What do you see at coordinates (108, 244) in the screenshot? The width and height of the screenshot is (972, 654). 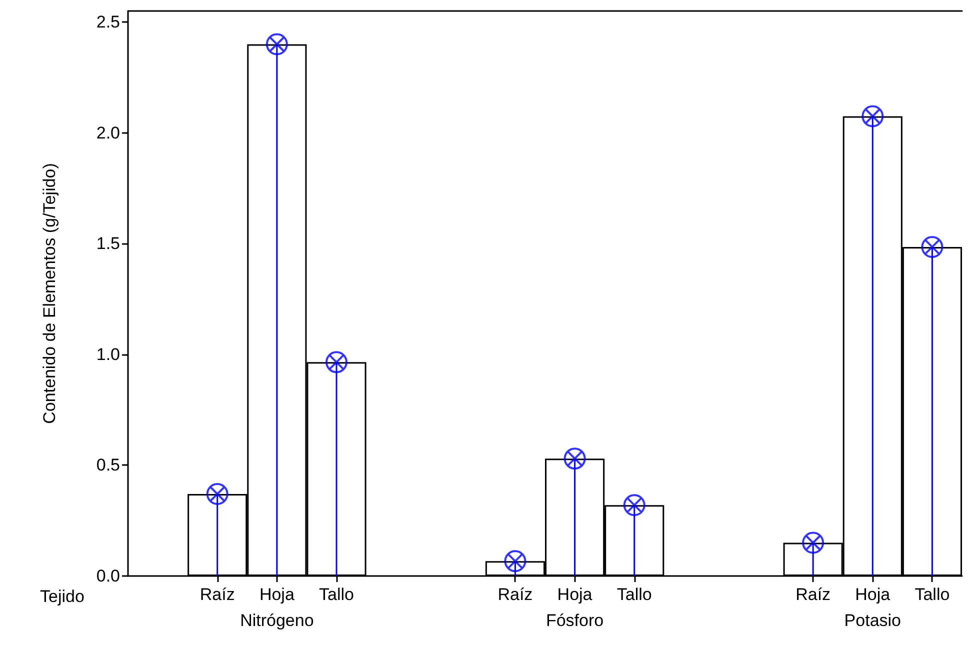 I see `y-tick-label: 1.5` at bounding box center [108, 244].